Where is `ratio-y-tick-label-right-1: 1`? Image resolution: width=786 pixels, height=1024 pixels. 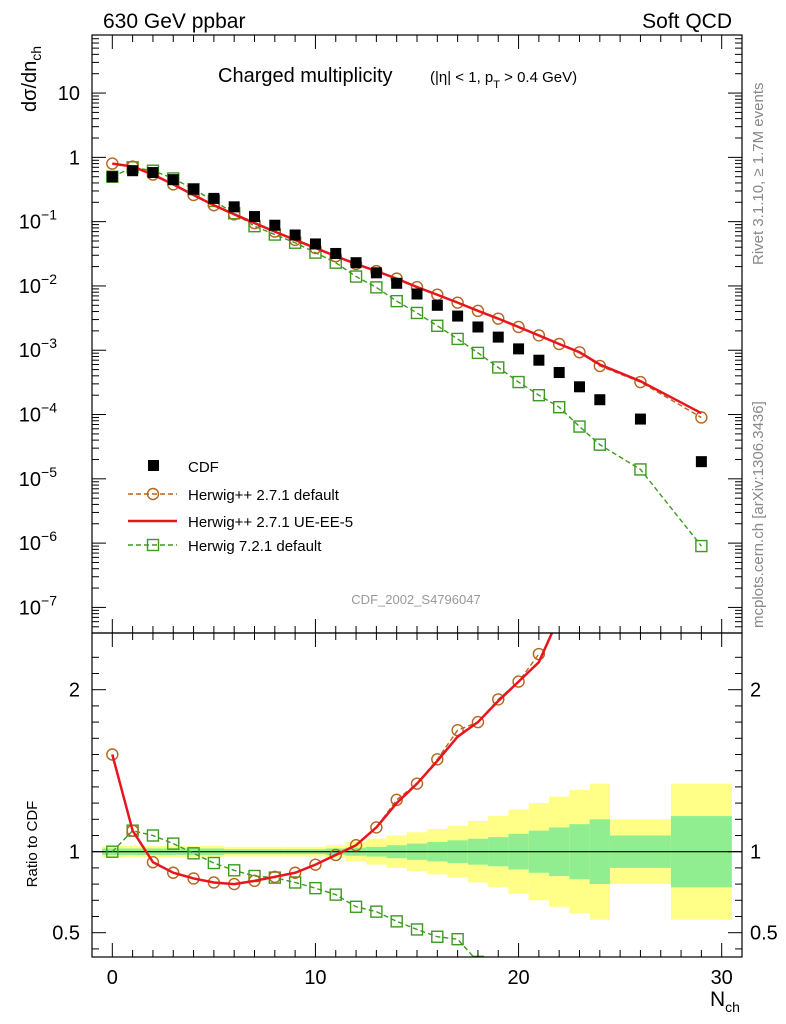
ratio-y-tick-label-right-1: 1 is located at coordinates (755, 853).